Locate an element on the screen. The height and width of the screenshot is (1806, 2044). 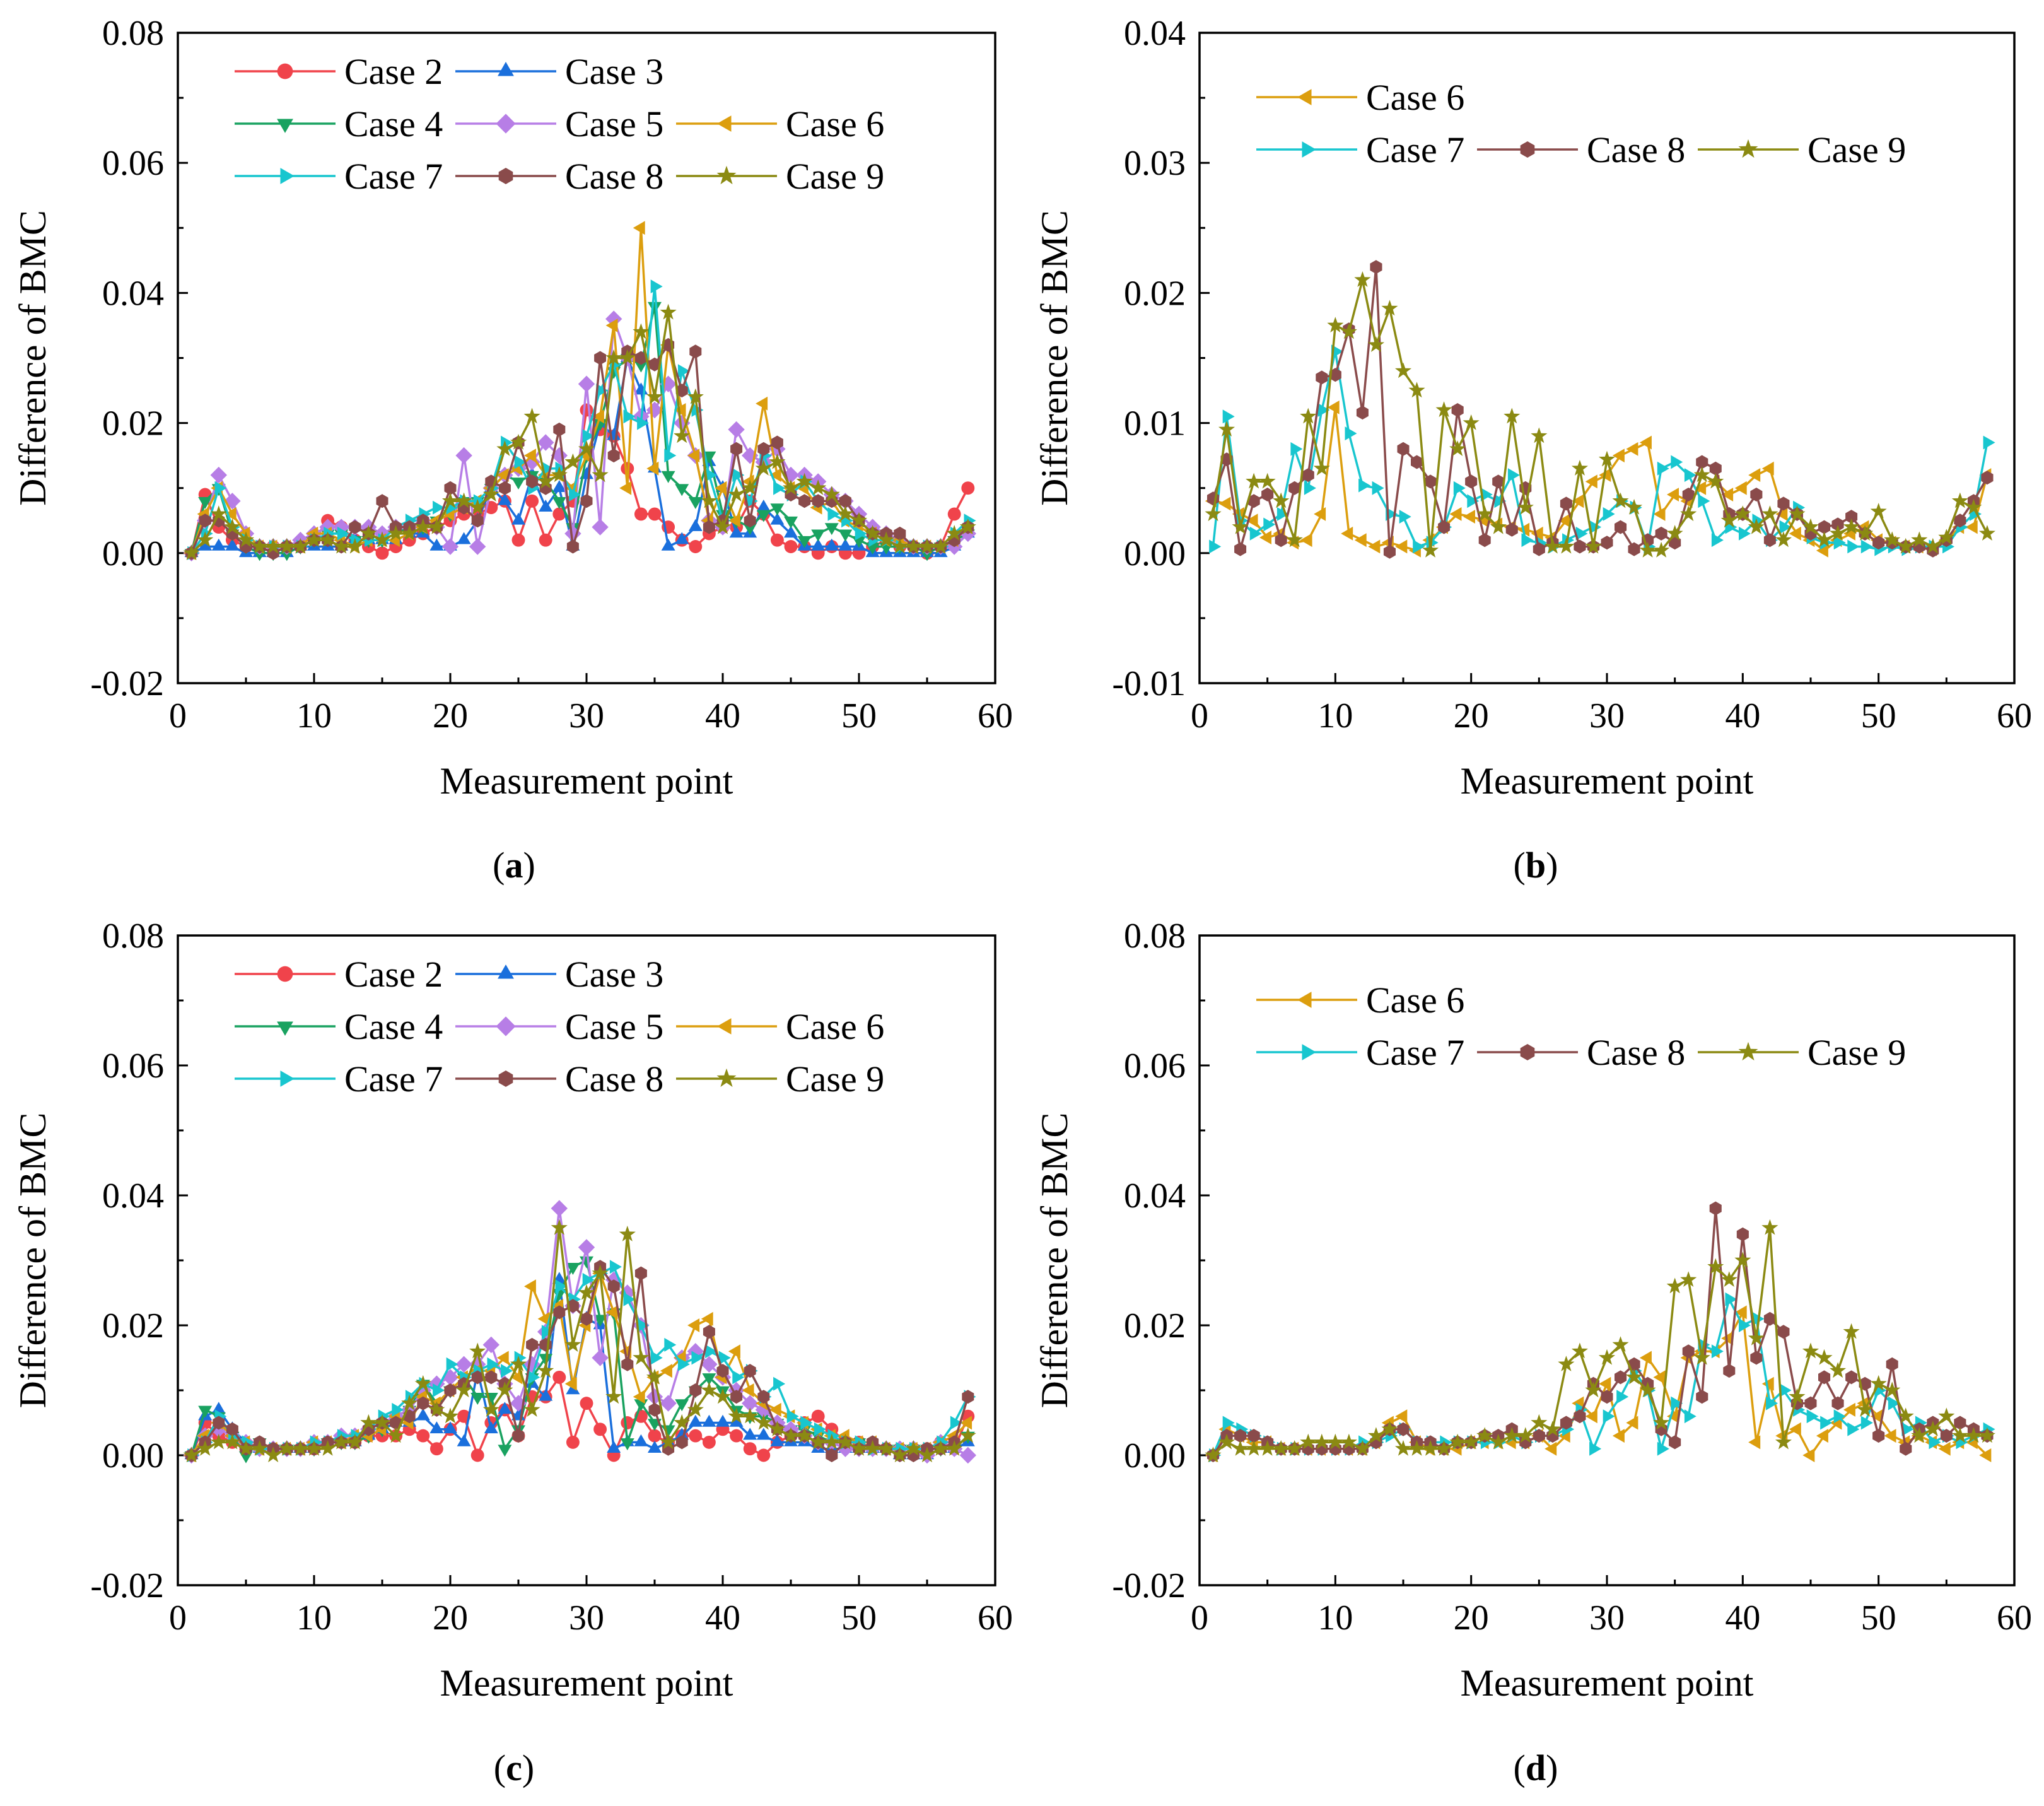
legend-item: Case 3 is located at coordinates (559, 71).